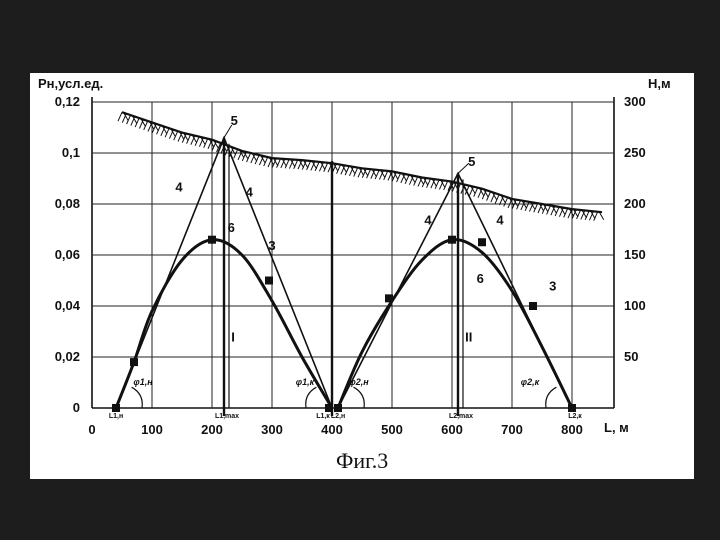  What do you see at coordinates (152, 429) in the screenshot?
I see `x-tick: 100` at bounding box center [152, 429].